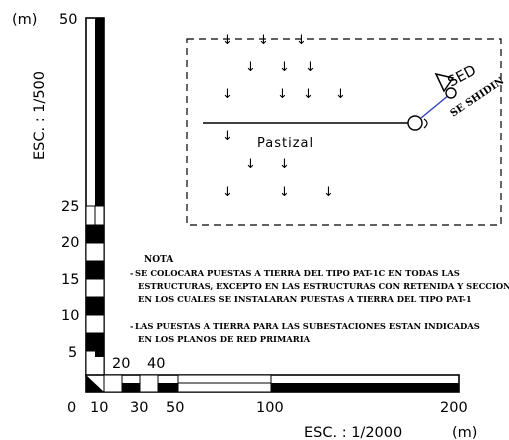 The height and width of the screenshot is (440, 509). Describe the element at coordinates (159, 260) in the screenshot. I see `note-title: NOTA` at that location.